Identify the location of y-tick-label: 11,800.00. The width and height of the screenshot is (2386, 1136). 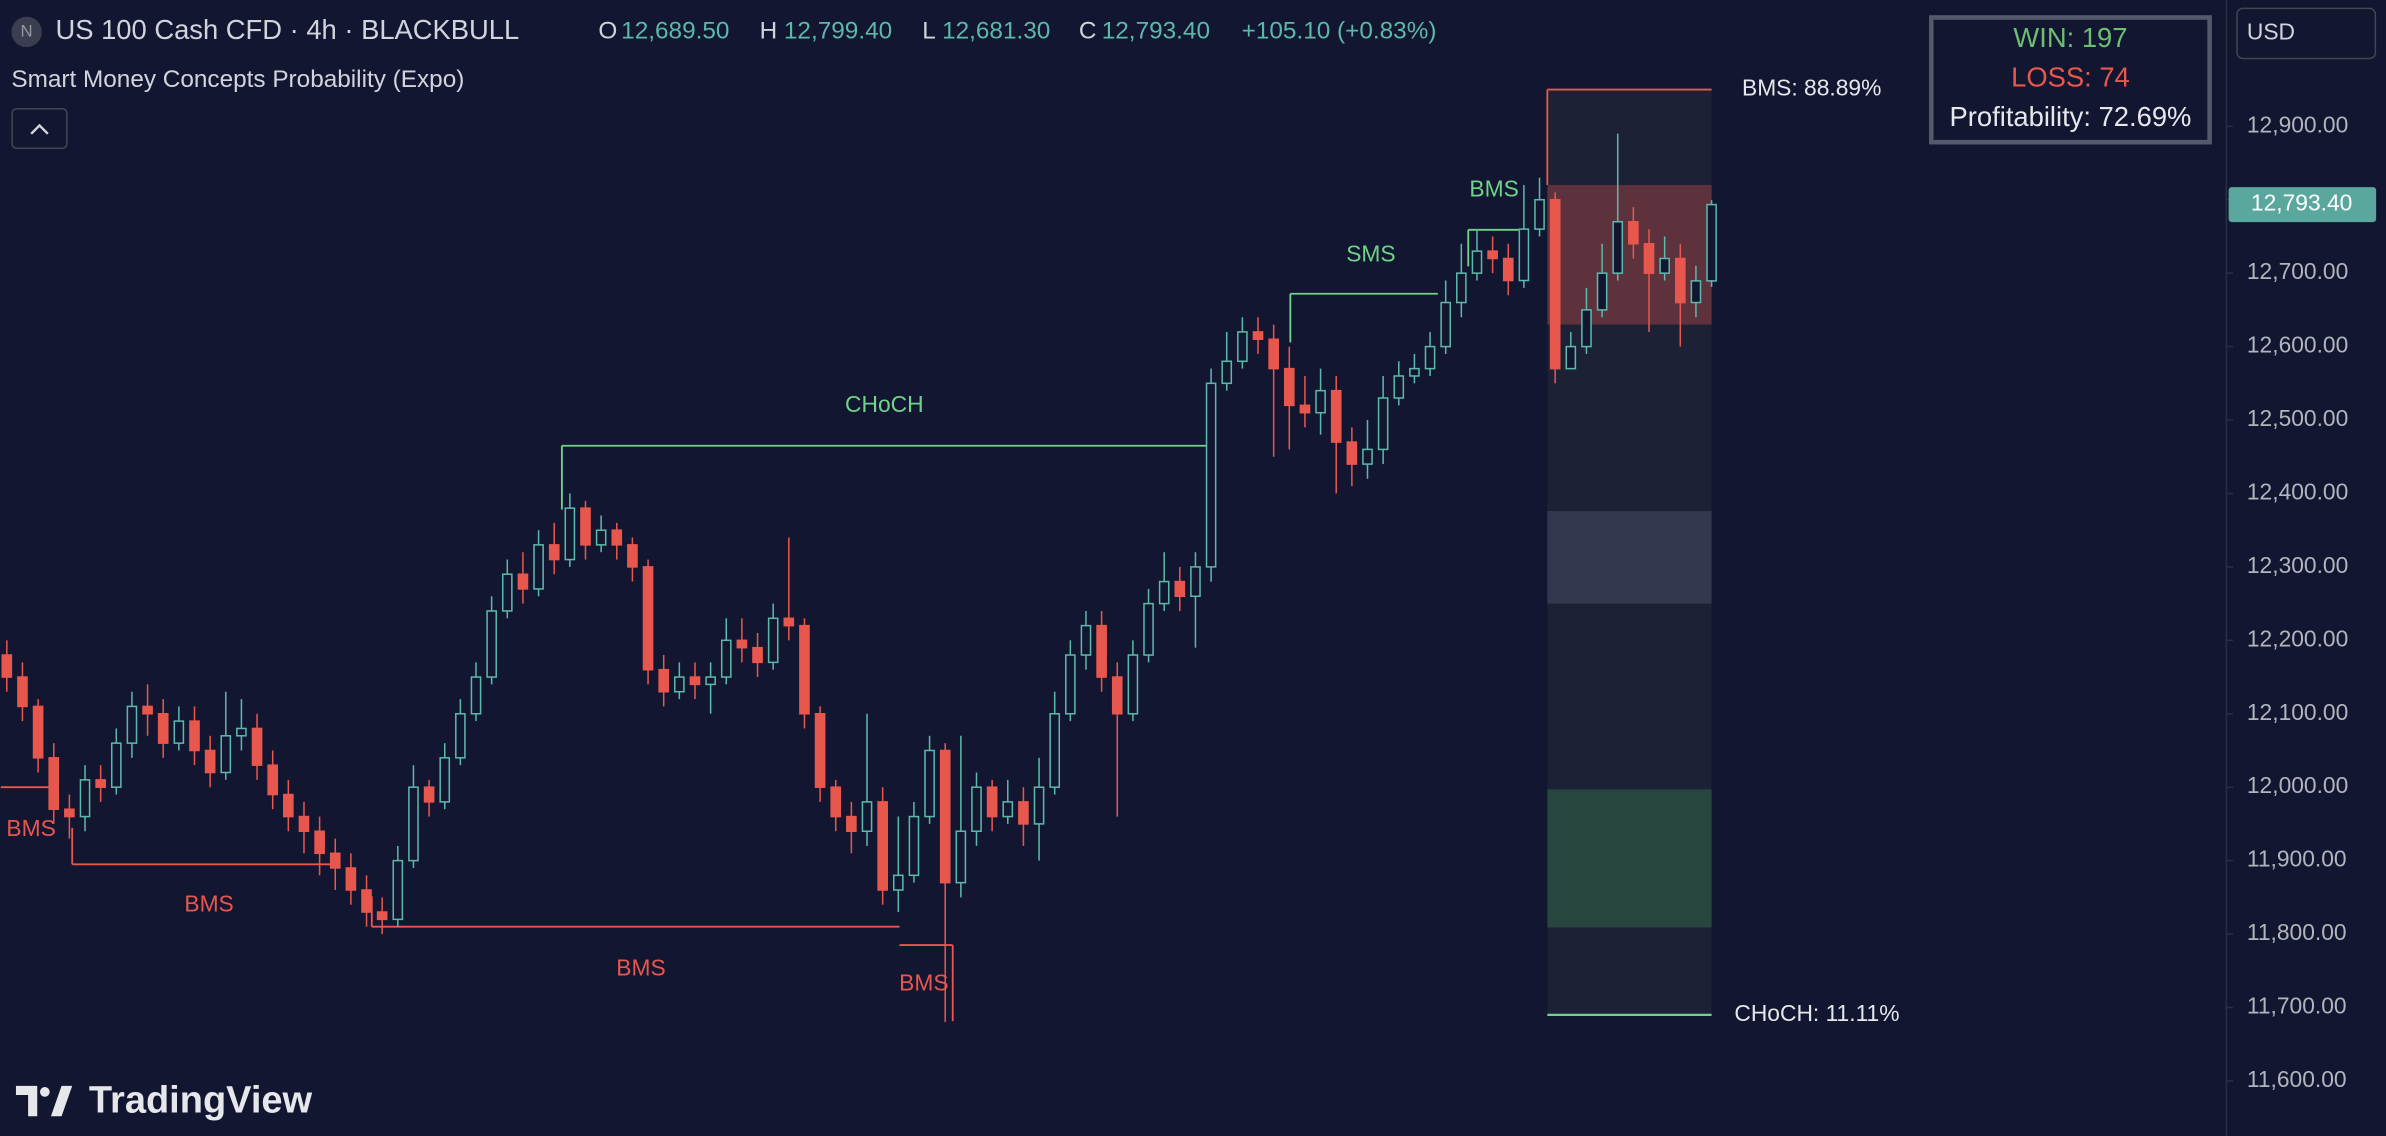
(2297, 932).